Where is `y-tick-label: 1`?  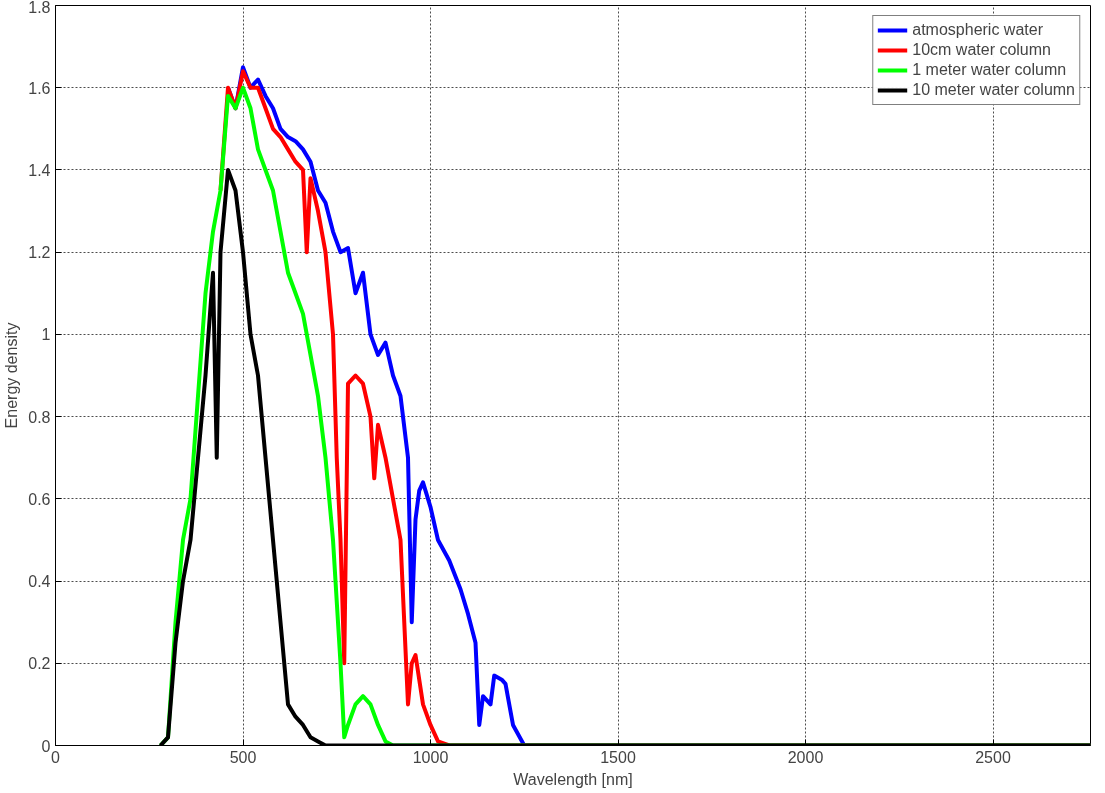
y-tick-label: 1 is located at coordinates (46, 335).